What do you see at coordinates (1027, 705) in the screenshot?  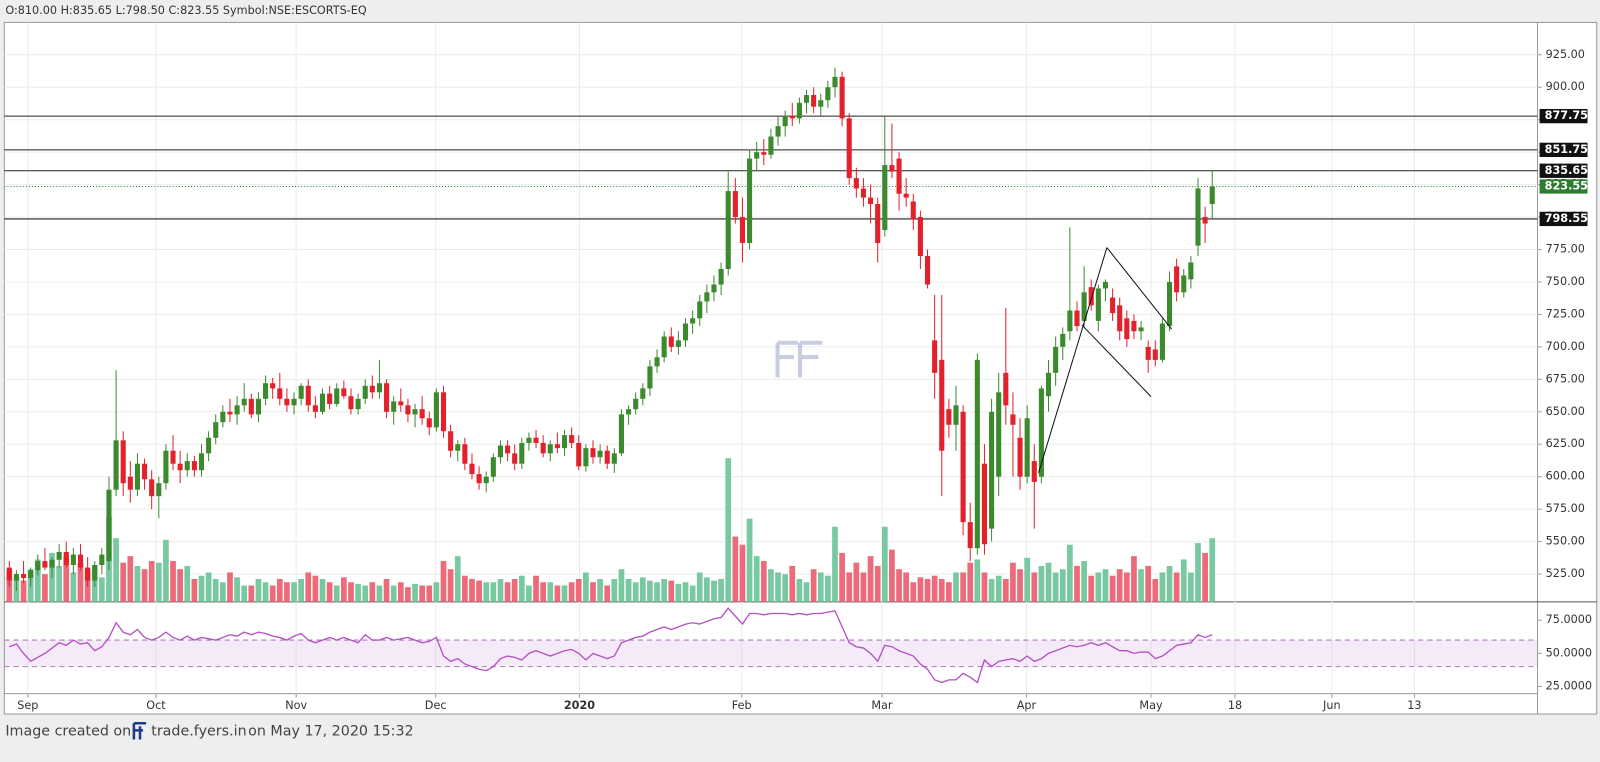 I see `x-tick-label: Apr` at bounding box center [1027, 705].